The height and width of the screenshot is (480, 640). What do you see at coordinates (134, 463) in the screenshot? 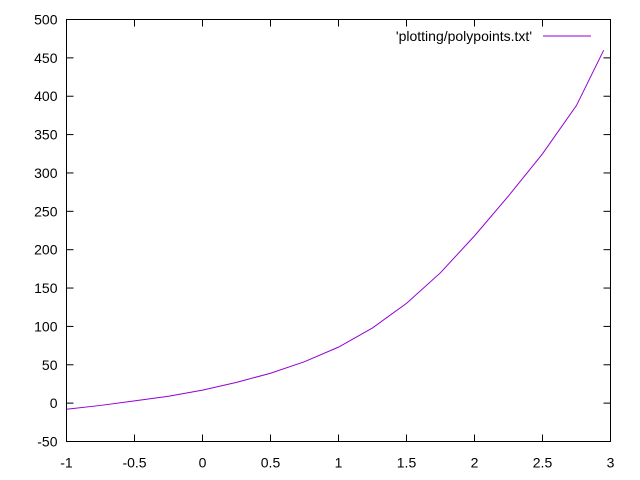
I see `x-tick-label-1: -0.5` at bounding box center [134, 463].